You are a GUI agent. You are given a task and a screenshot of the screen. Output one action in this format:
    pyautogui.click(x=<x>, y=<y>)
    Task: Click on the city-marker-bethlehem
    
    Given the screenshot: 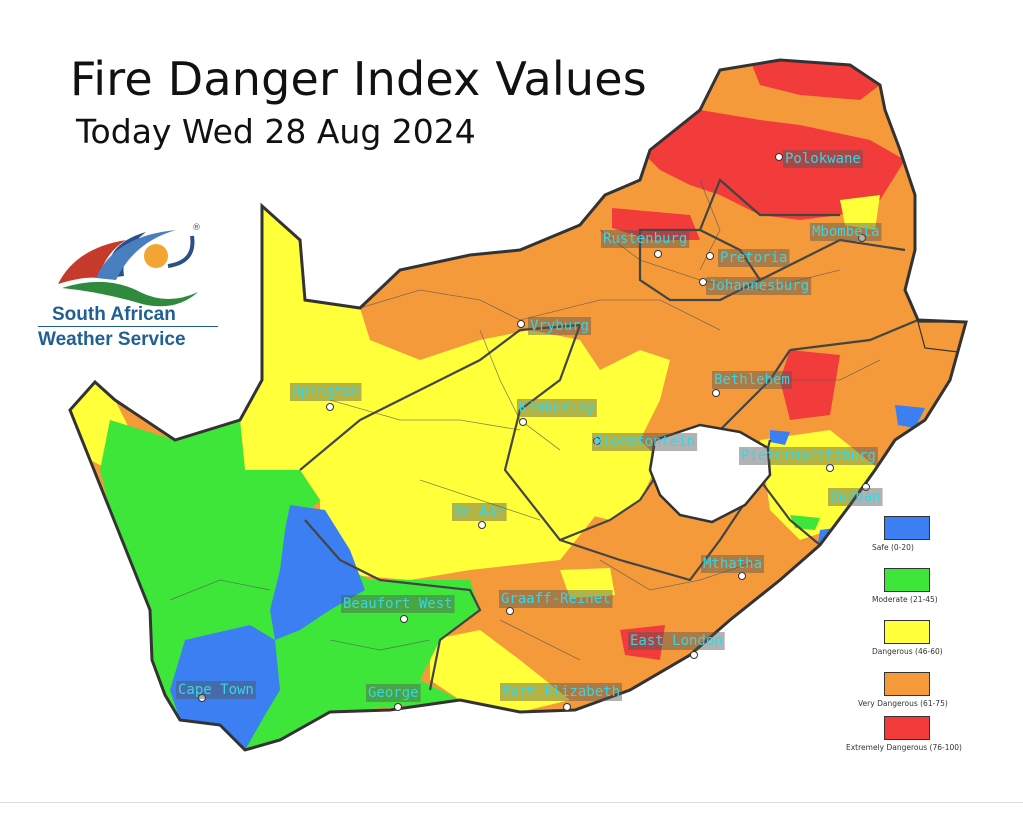 What is the action you would take?
    pyautogui.click(x=716, y=393)
    